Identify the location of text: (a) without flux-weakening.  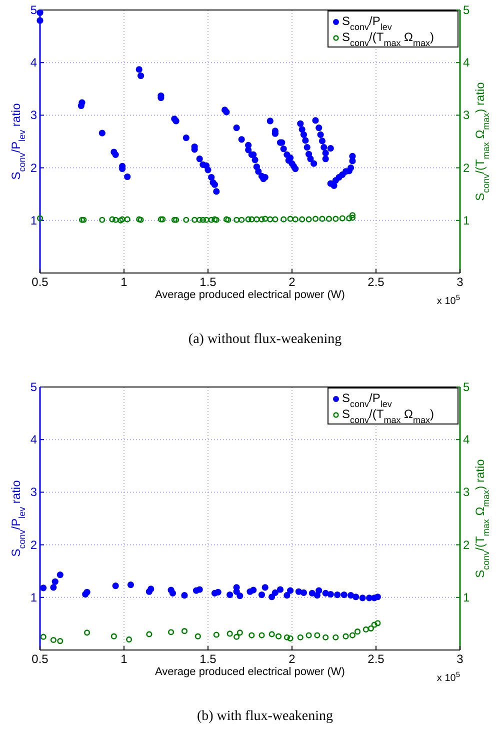
(265, 339).